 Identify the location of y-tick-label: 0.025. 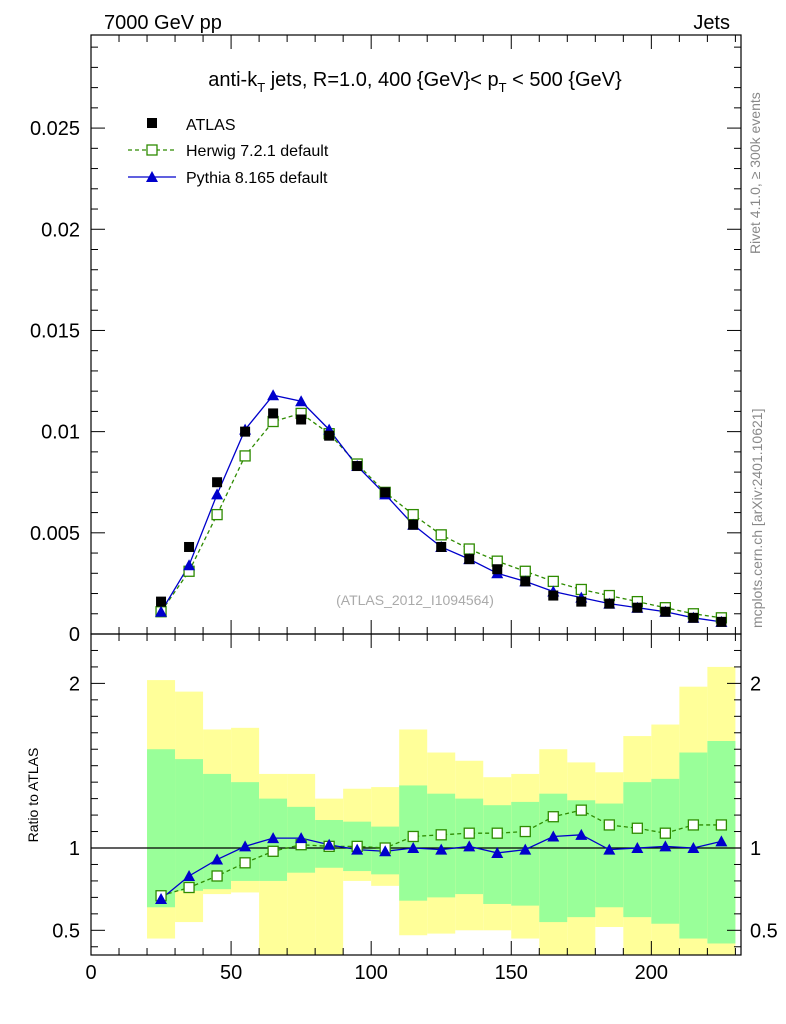
(55, 129).